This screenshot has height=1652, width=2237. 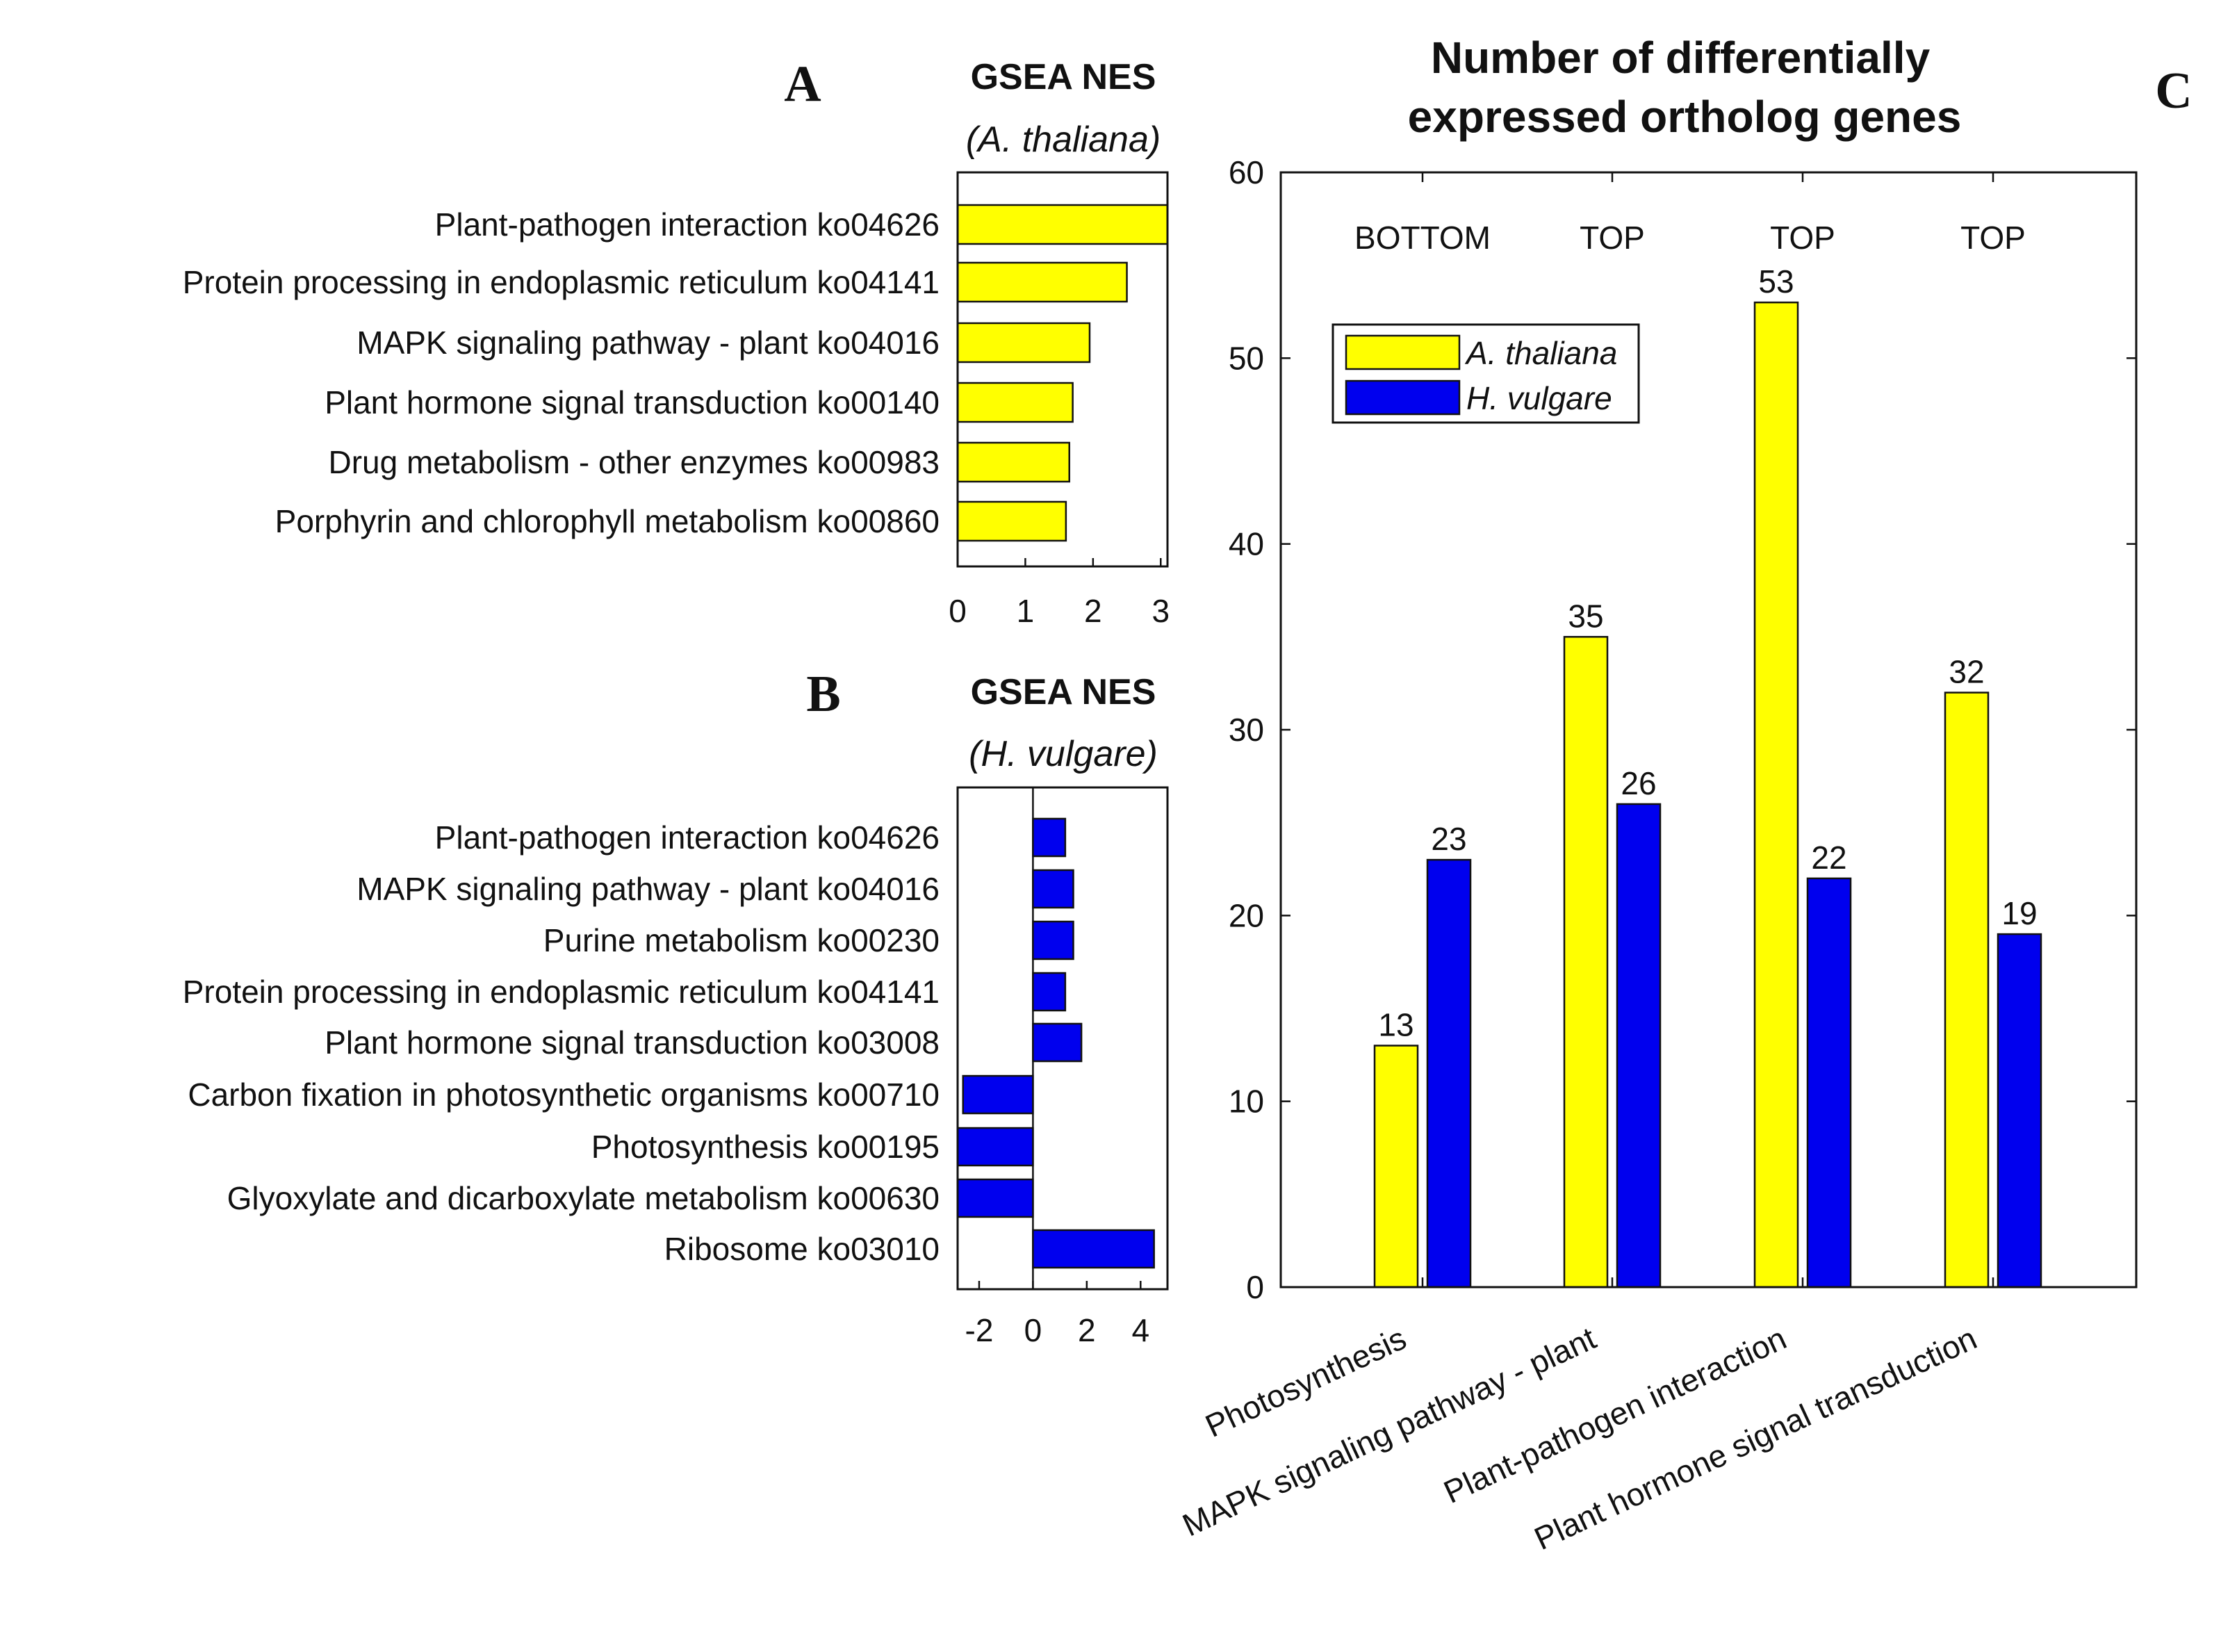 What do you see at coordinates (1140, 1330) in the screenshot?
I see `panel-b-tick-4: 4` at bounding box center [1140, 1330].